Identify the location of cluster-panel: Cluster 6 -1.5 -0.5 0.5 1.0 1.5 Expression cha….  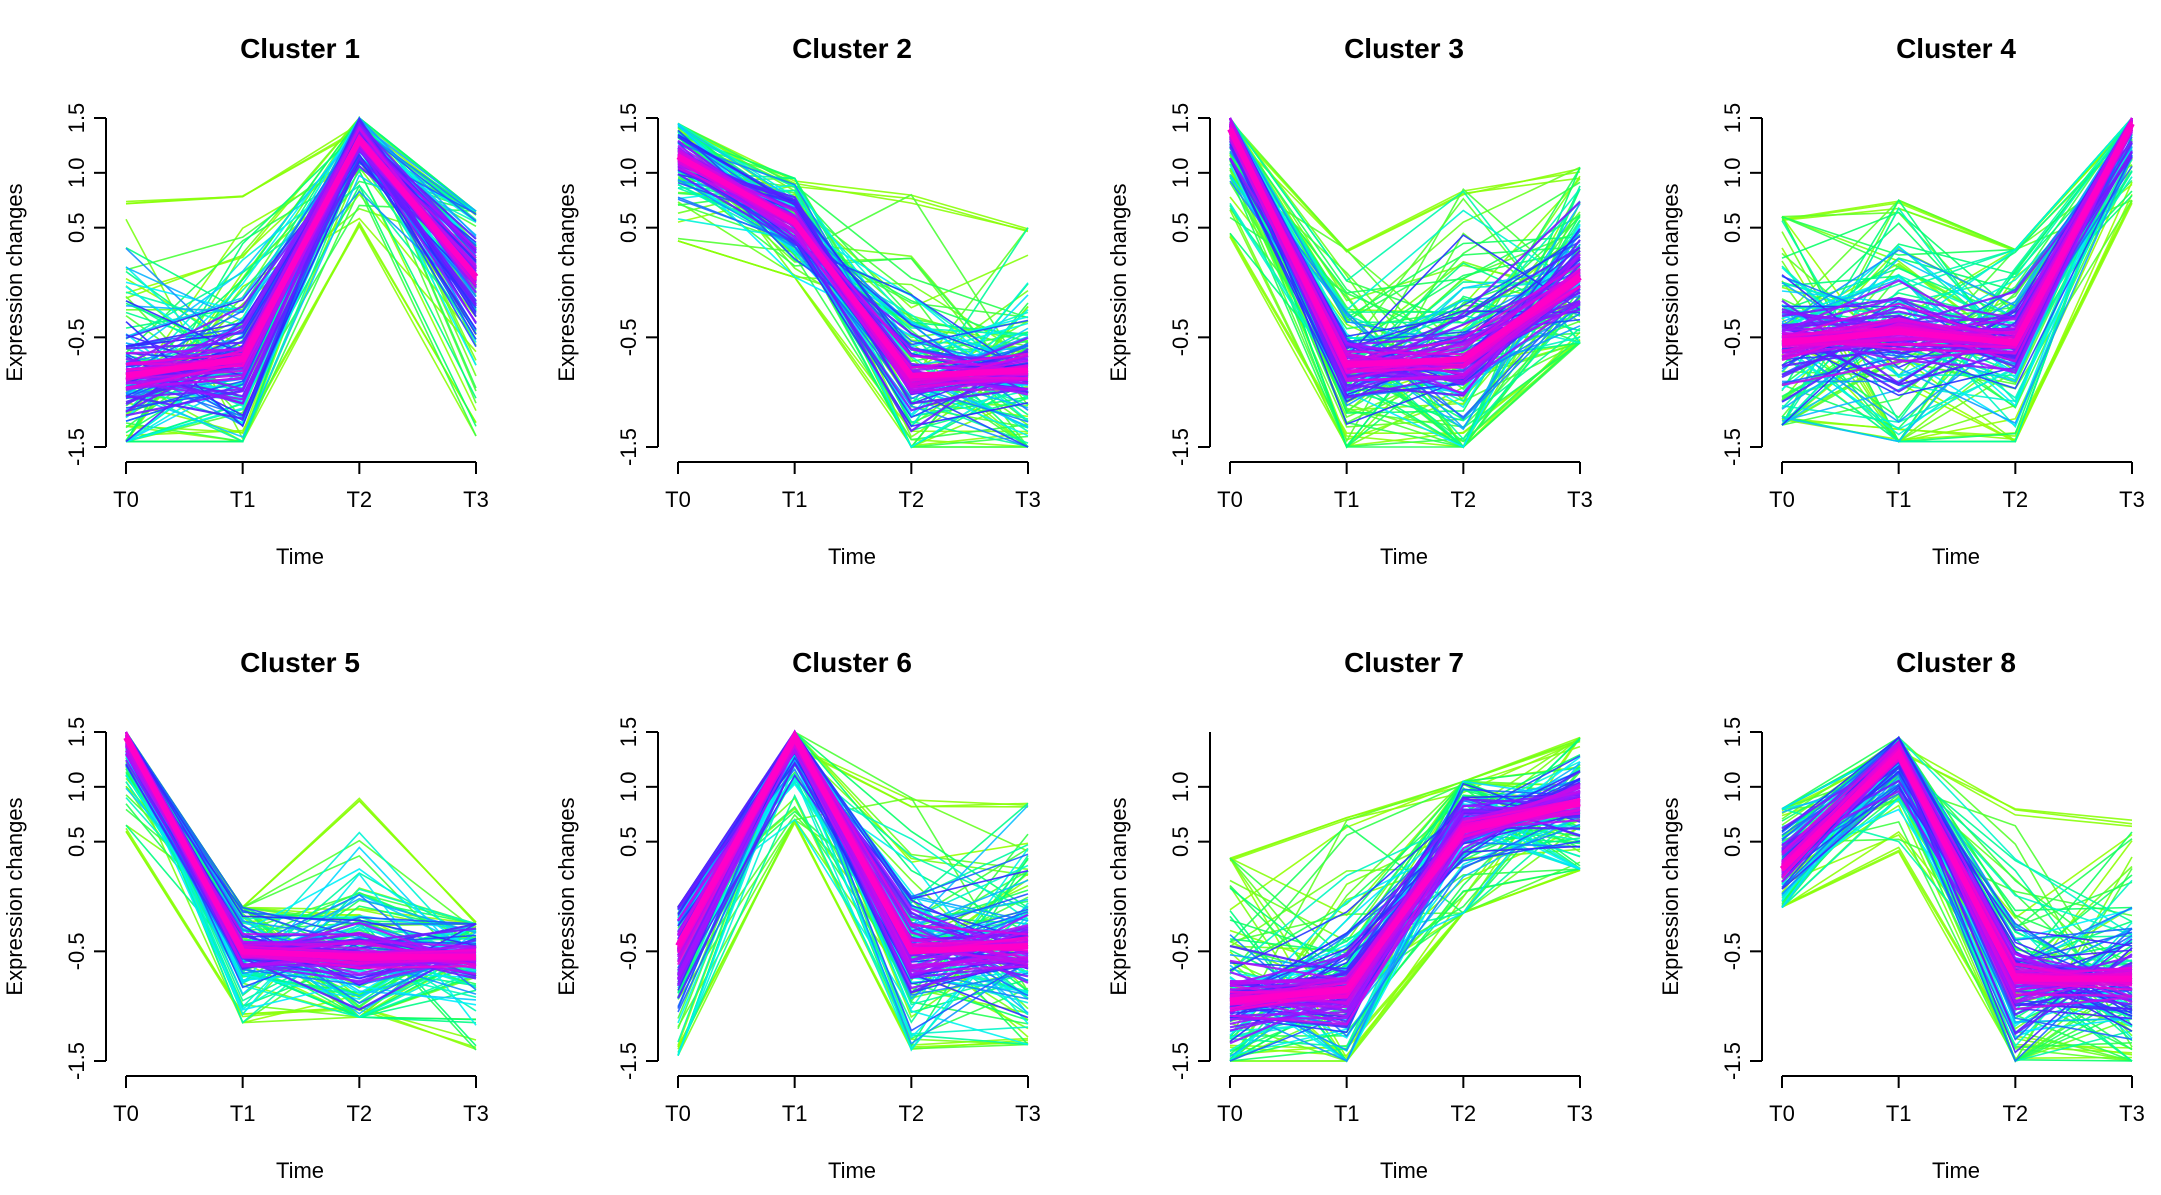
(797, 915).